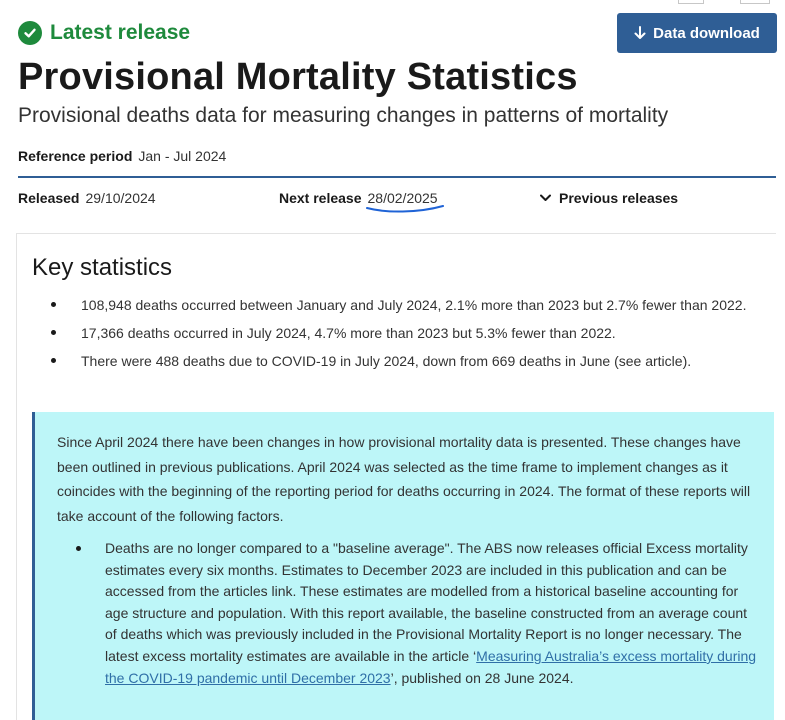 Image resolution: width=785 pixels, height=720 pixels. What do you see at coordinates (482, 677) in the screenshot?
I see `notice-bullet-tail: ’, published on 28 June 2024.` at bounding box center [482, 677].